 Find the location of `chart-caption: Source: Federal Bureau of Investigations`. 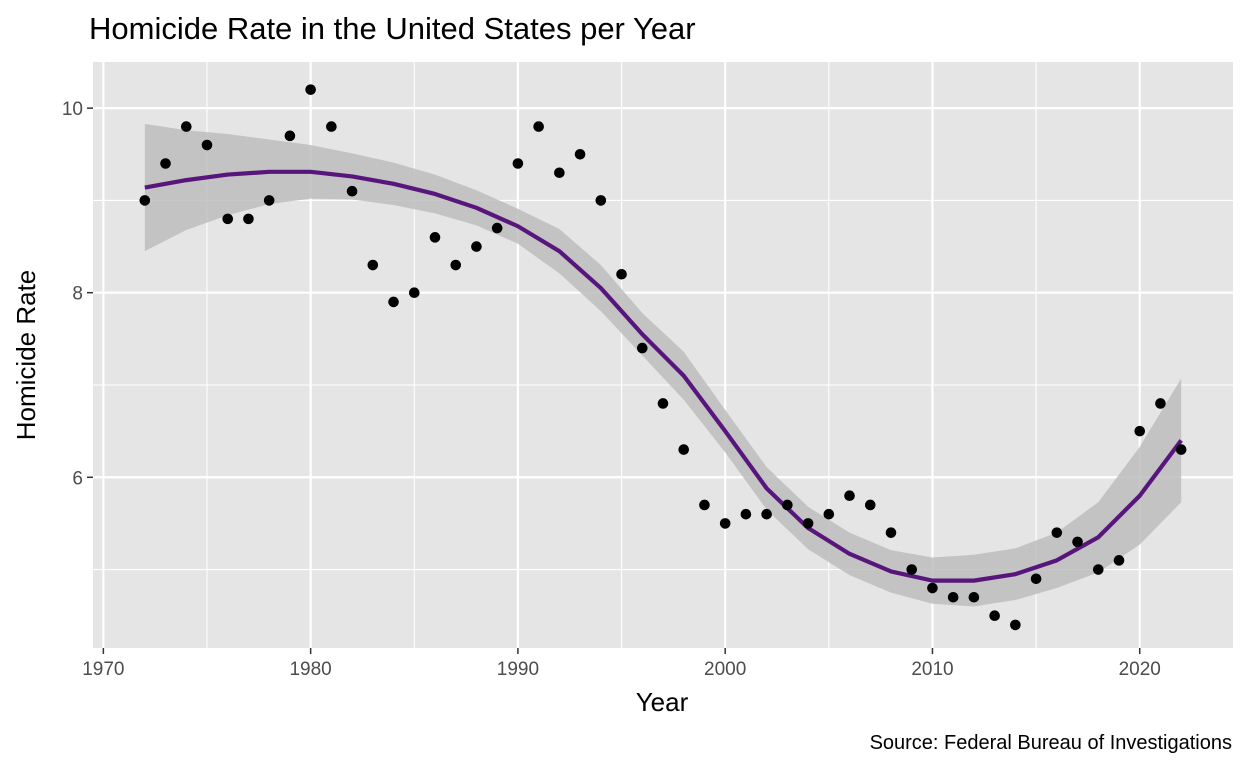

chart-caption: Source: Federal Bureau of Investigations is located at coordinates (1051, 743).